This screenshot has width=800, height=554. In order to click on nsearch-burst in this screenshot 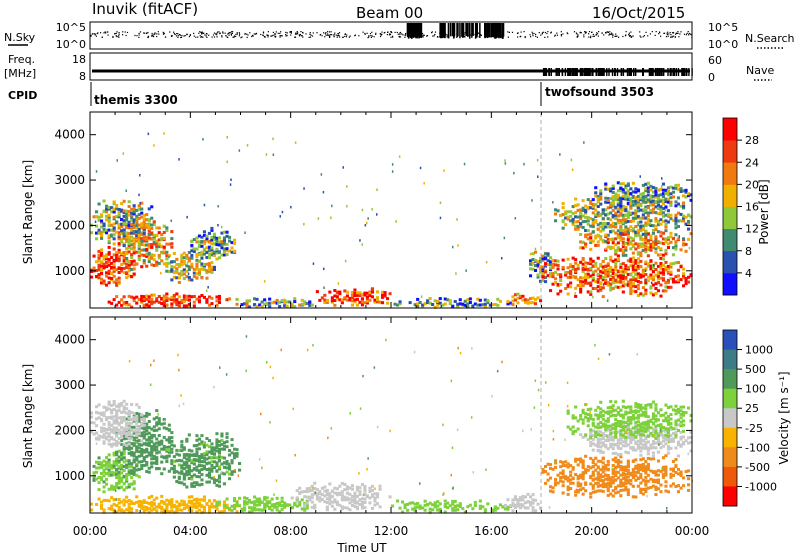, I will do `click(417, 29)`.